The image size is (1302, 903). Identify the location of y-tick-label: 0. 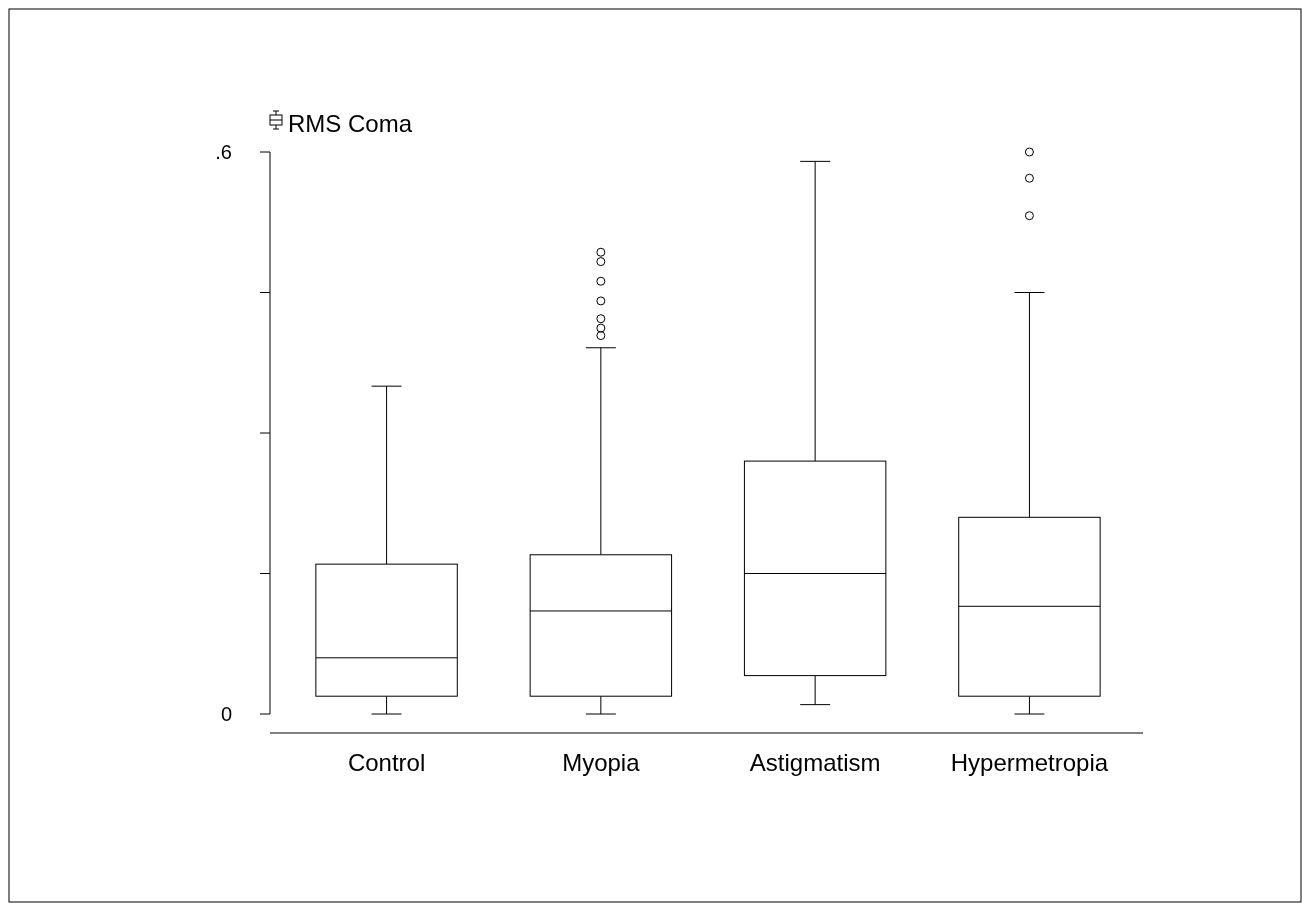
(226, 714).